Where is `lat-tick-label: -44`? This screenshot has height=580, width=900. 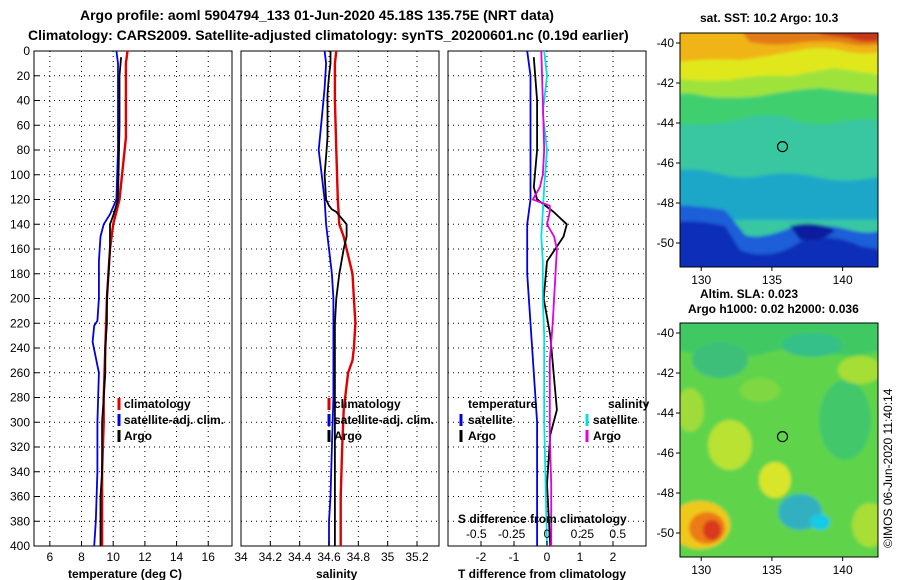
lat-tick-label: -44 is located at coordinates (666, 413).